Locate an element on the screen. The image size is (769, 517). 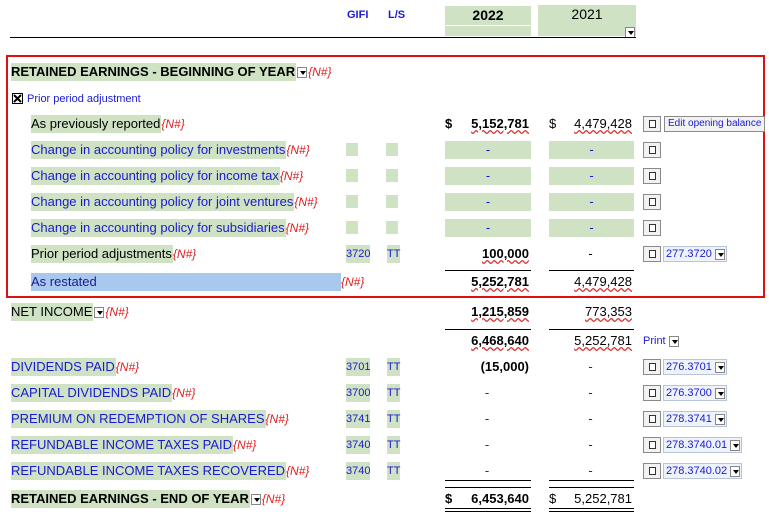
ls-code: TT is located at coordinates (394, 471).